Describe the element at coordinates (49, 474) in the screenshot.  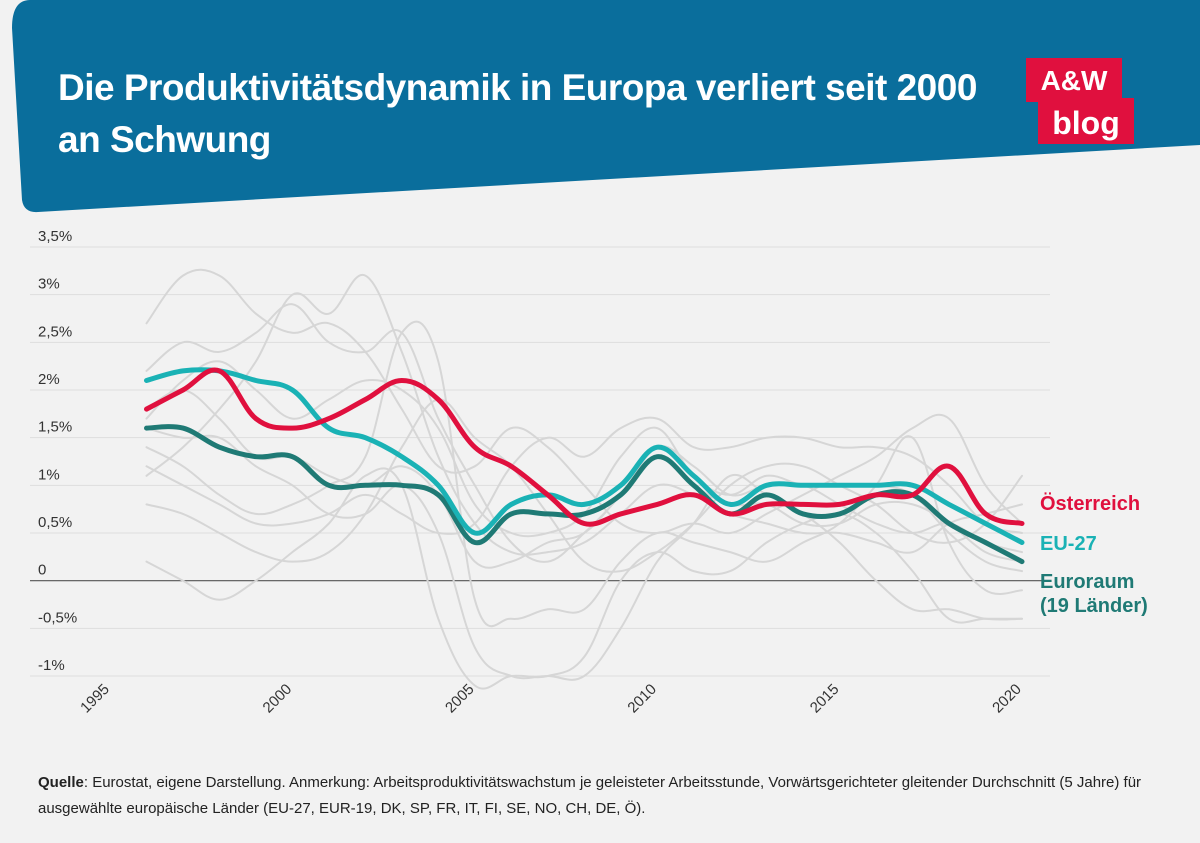
I see `y-tick-label: 1%` at that location.